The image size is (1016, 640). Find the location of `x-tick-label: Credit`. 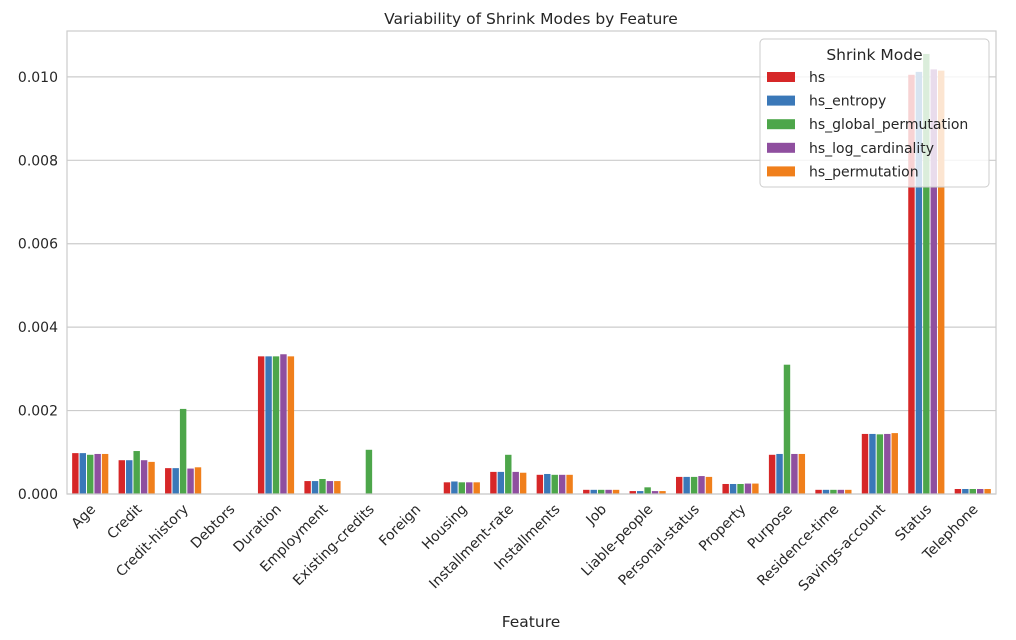

x-tick-label: Credit is located at coordinates (124, 521).